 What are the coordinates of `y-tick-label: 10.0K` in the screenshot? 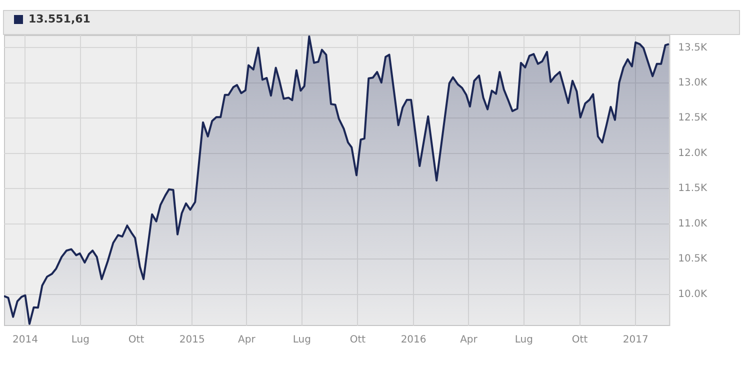 It's located at (693, 294).